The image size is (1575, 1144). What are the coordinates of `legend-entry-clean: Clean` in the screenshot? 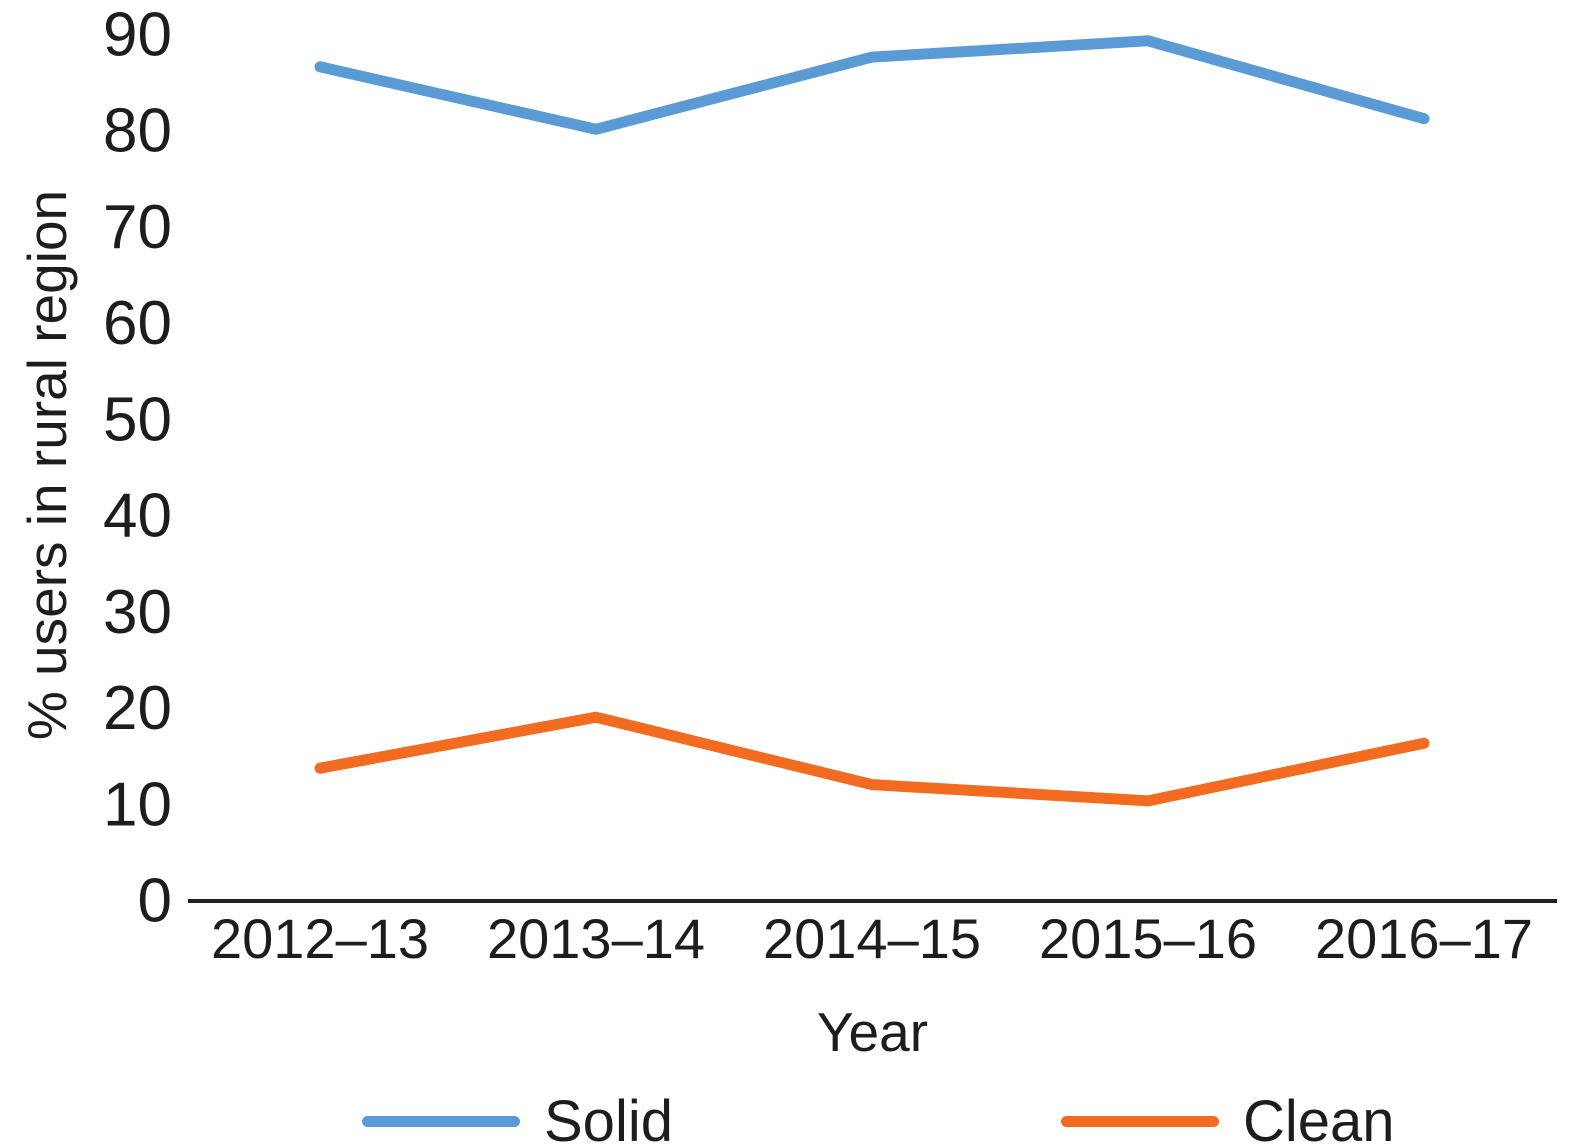 It's located at (1228, 1116).